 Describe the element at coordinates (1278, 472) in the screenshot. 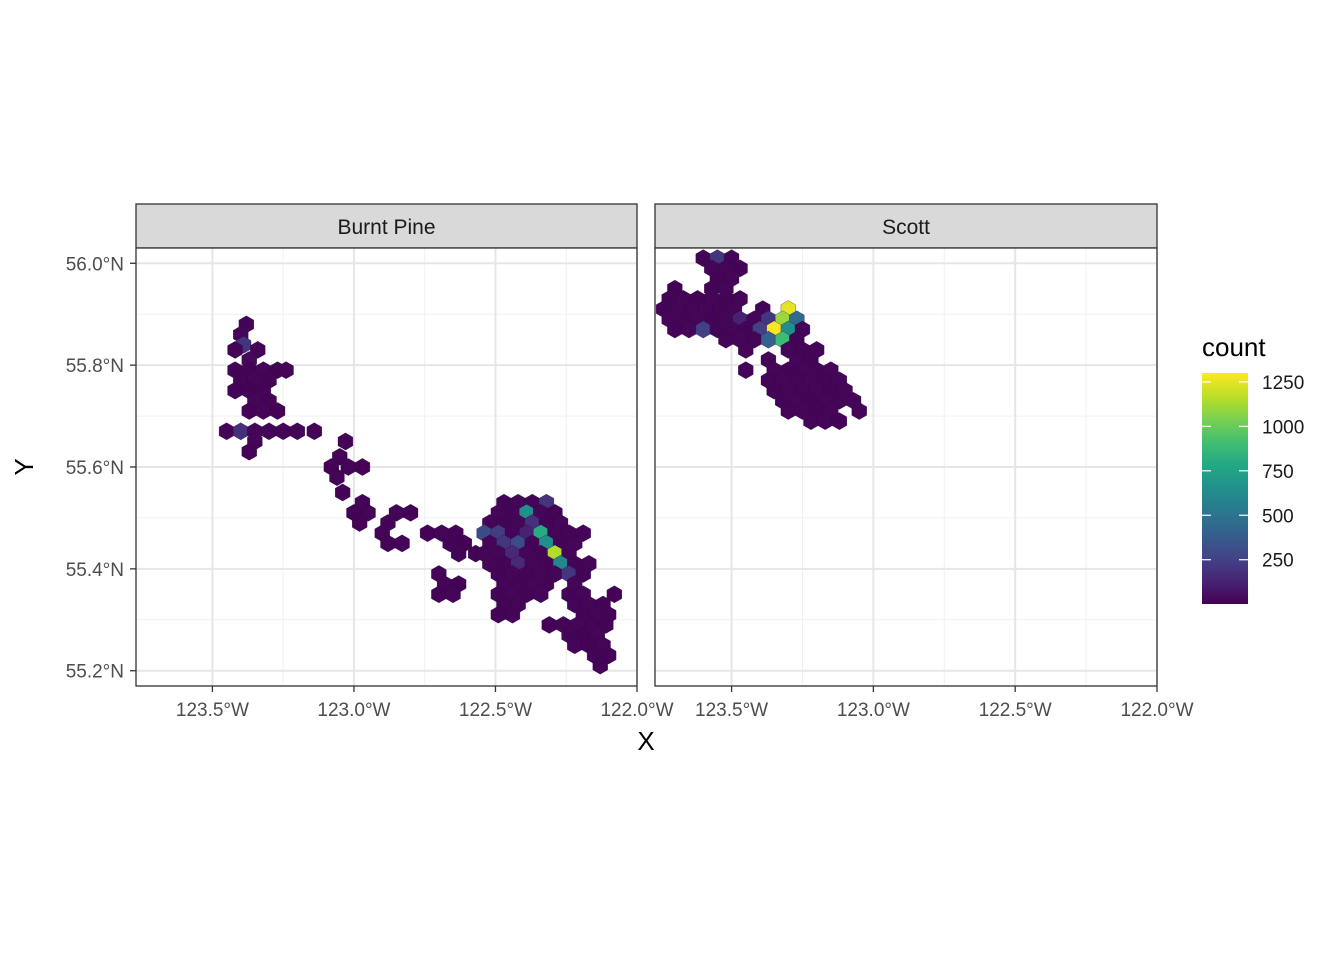

I see `legend-tick-label: 750` at that location.